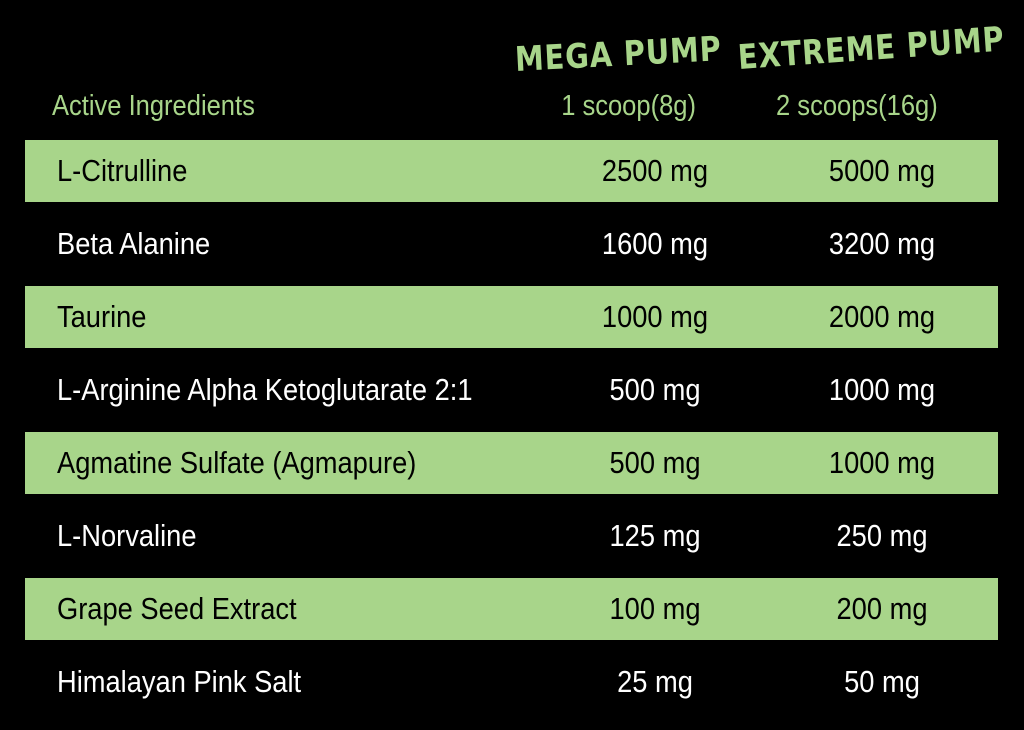 The width and height of the screenshot is (1024, 730). What do you see at coordinates (655, 316) in the screenshot?
I see `mega-pump-amount: 1000 mg` at bounding box center [655, 316].